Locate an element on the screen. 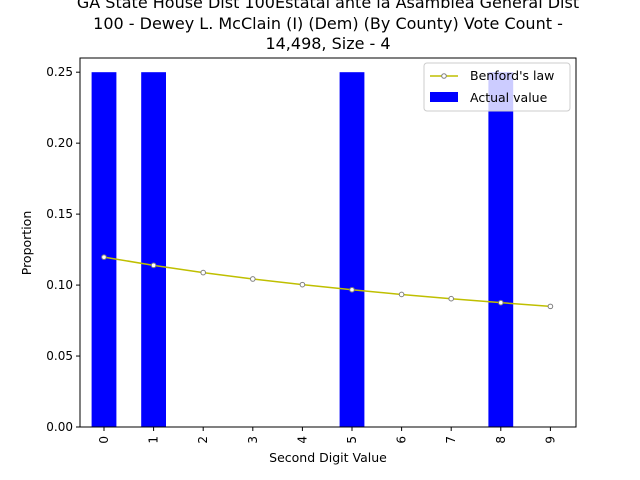  benford-line is located at coordinates (327, 282).